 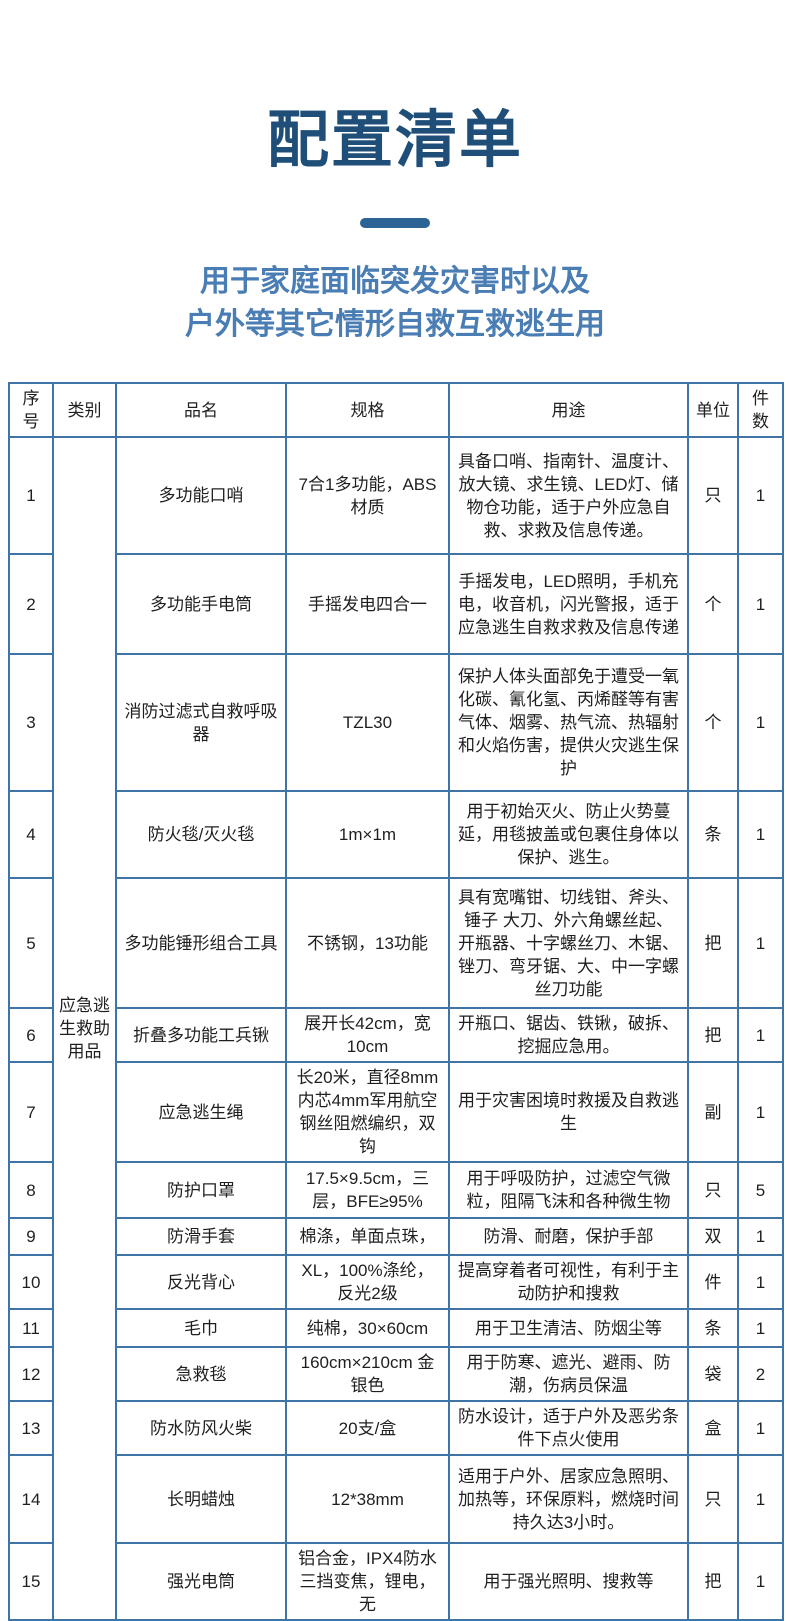 I want to click on col-category: 类别, so click(x=84, y=410).